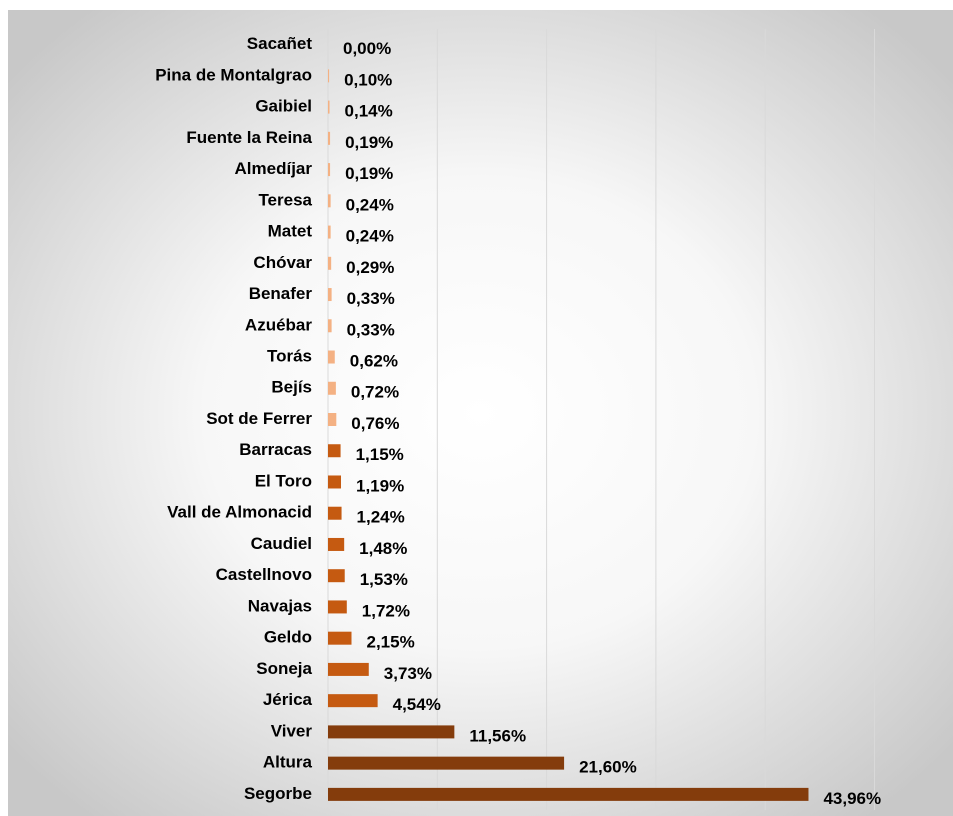  I want to click on category-label: El Toro, so click(283, 480).